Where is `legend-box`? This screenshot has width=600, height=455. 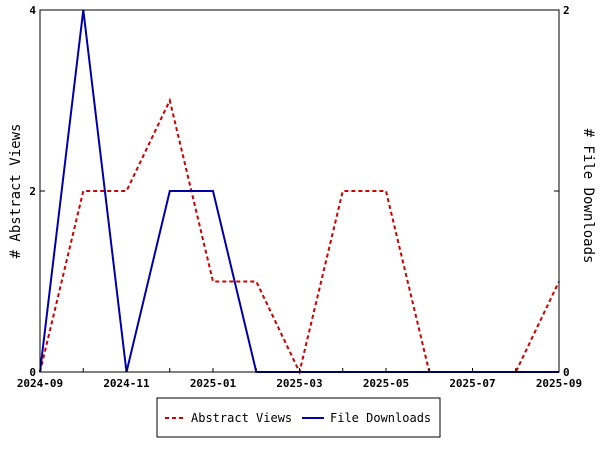 legend-box is located at coordinates (298, 417).